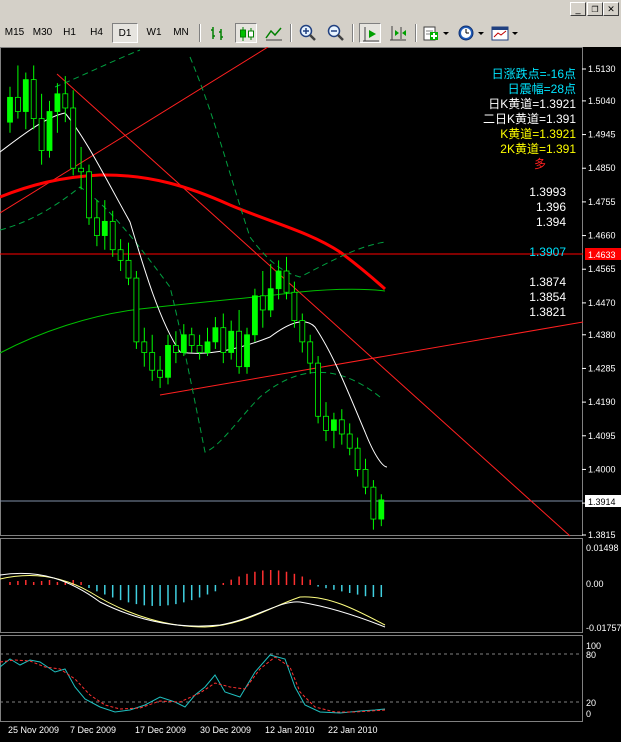 This screenshot has height=742, width=621. Describe the element at coordinates (14, 32) in the screenshot. I see `timeframe-m15-button: M15` at that location.